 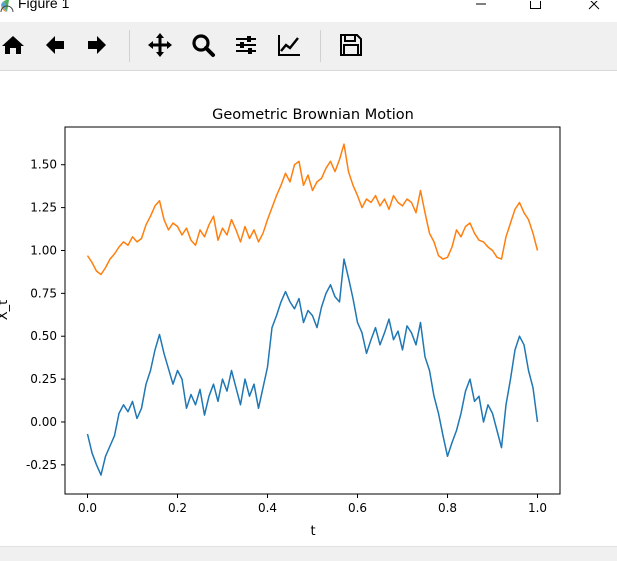 What do you see at coordinates (537, 508) in the screenshot?
I see `x-tick-label: 1.0` at bounding box center [537, 508].